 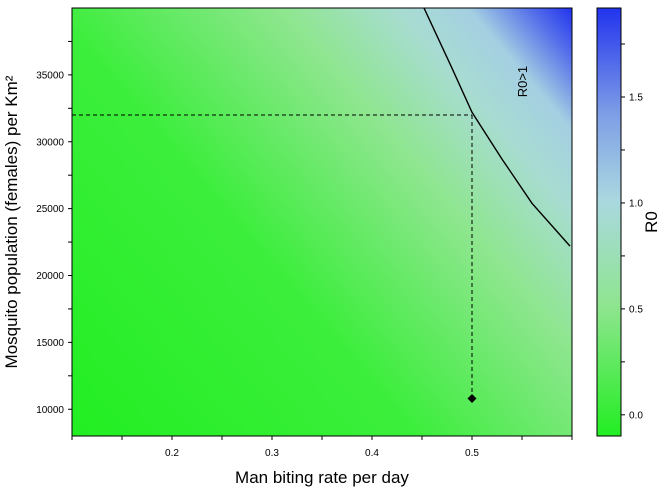 I want to click on threshold-curve, so click(x=497, y=127).